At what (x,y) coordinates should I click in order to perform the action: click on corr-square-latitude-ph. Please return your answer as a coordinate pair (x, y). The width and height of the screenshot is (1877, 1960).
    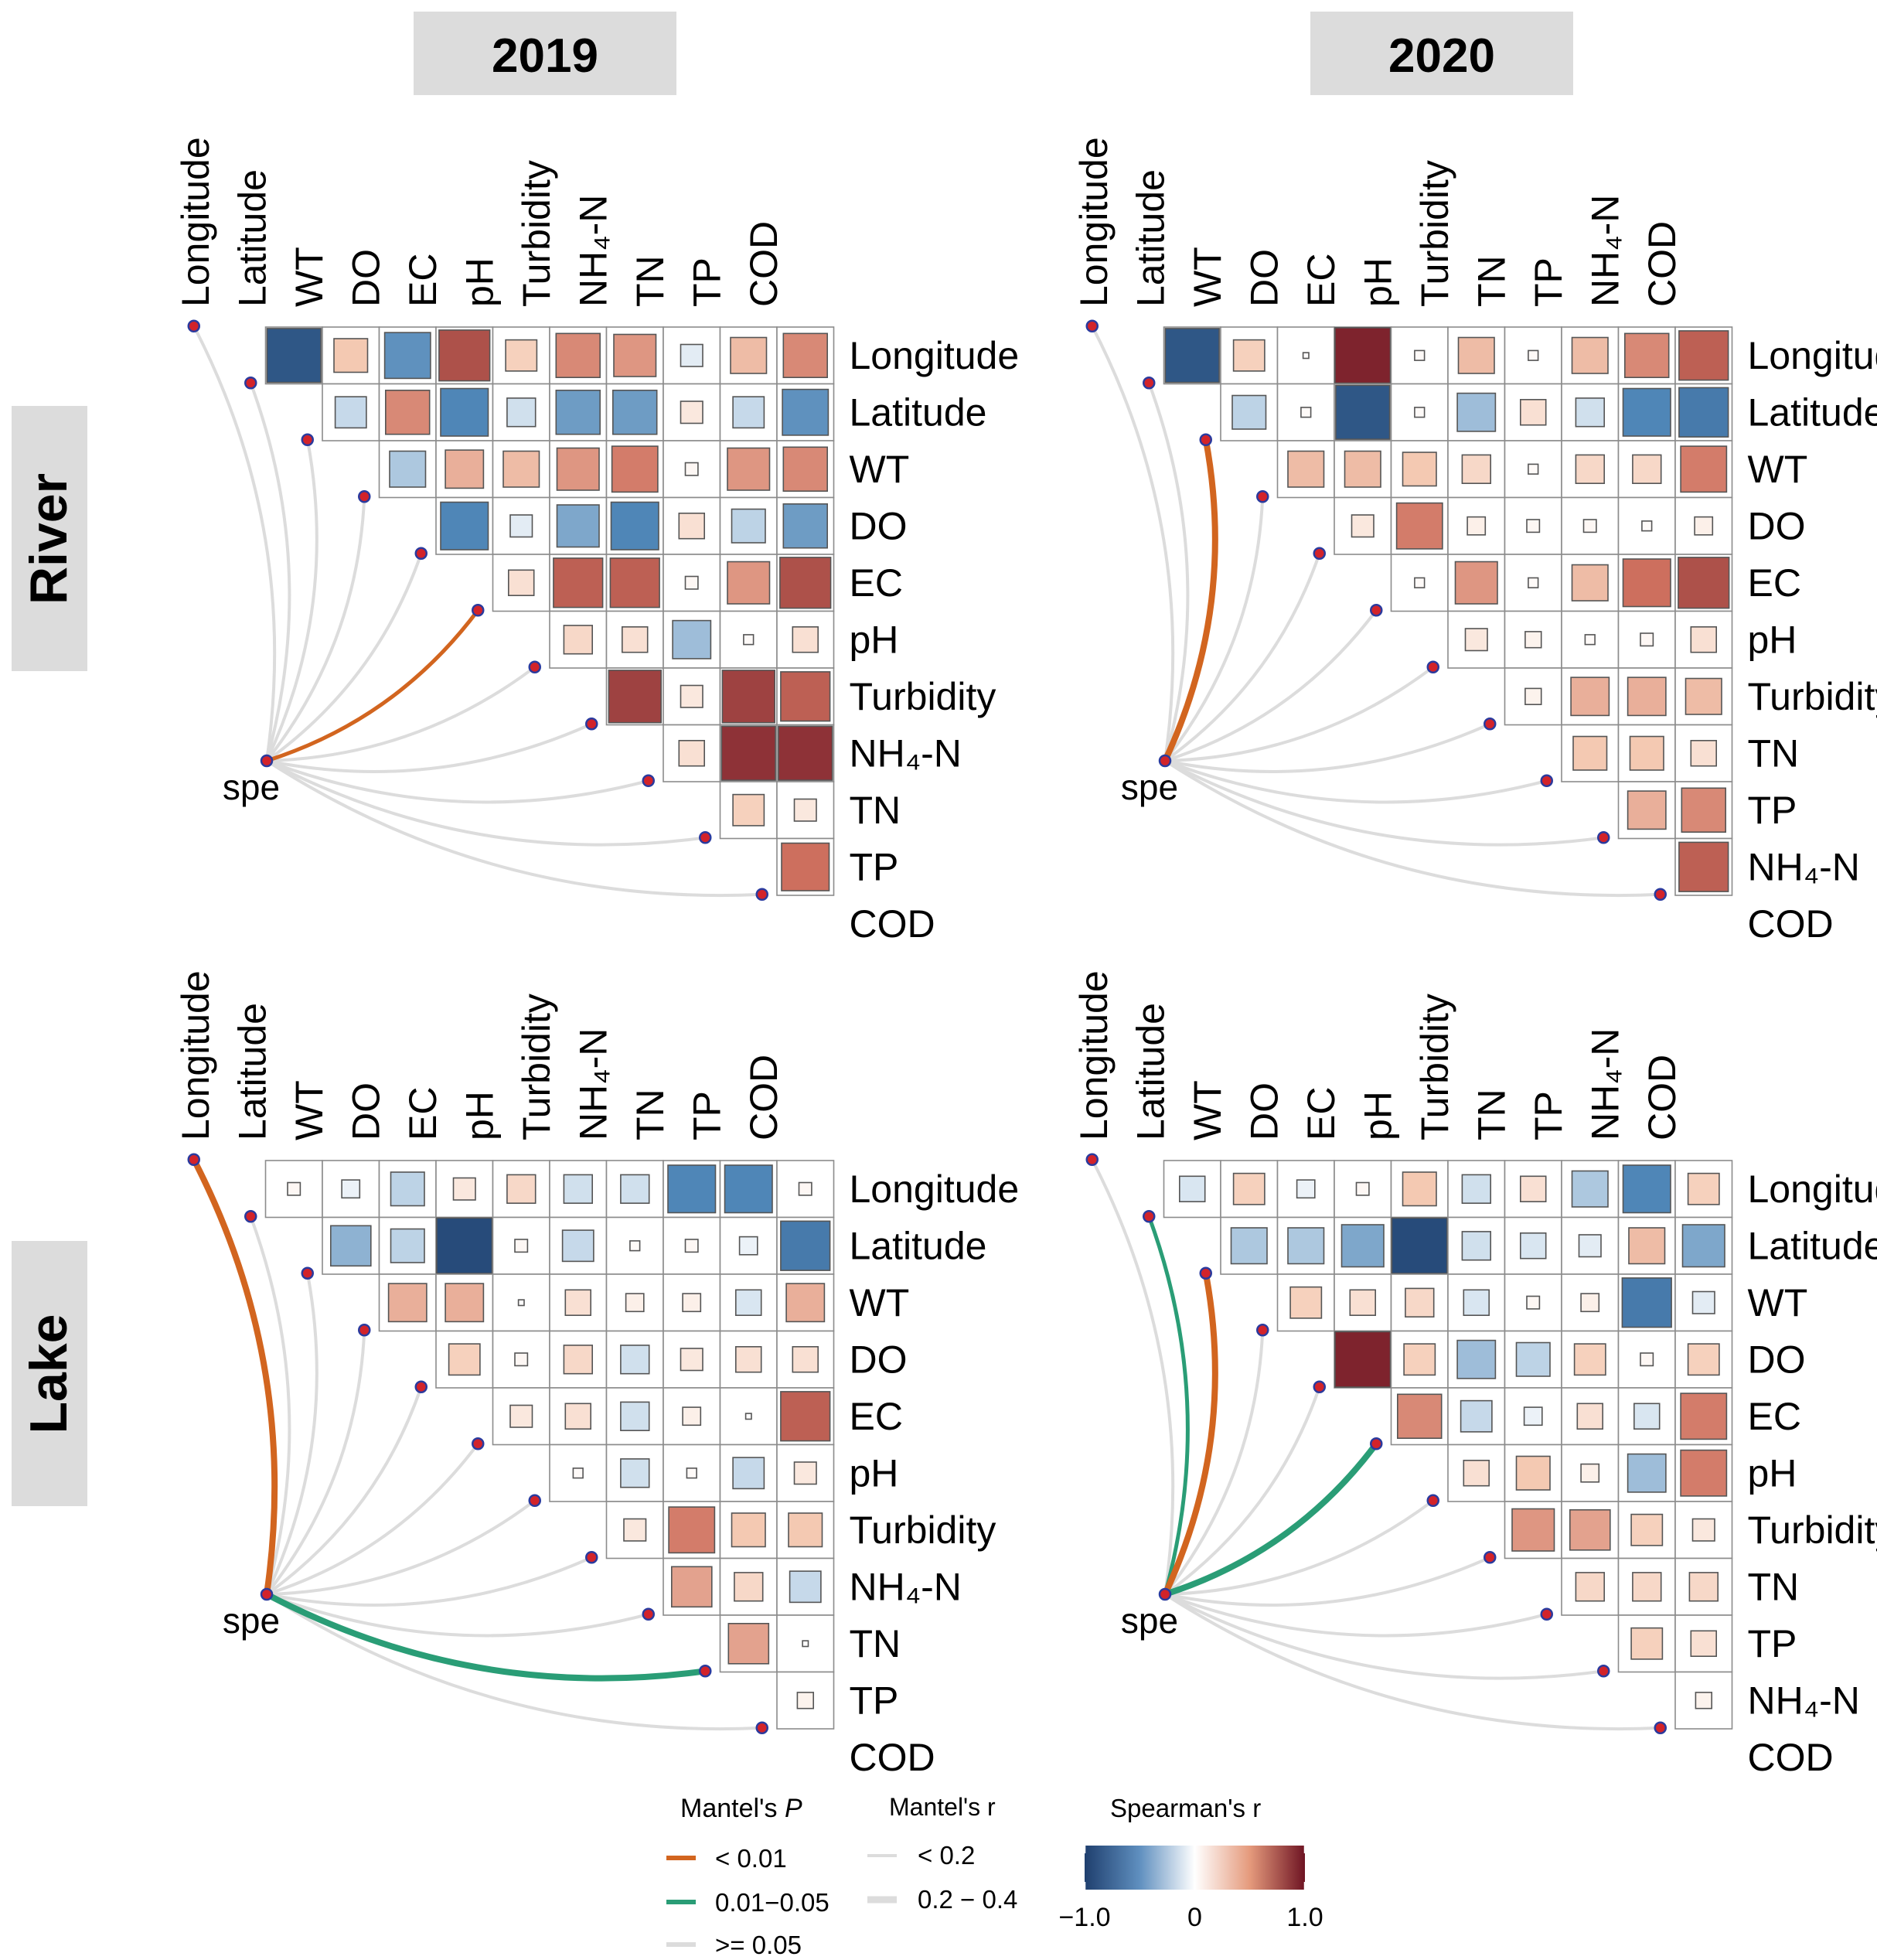
    Looking at the image, I should click on (1419, 1245).